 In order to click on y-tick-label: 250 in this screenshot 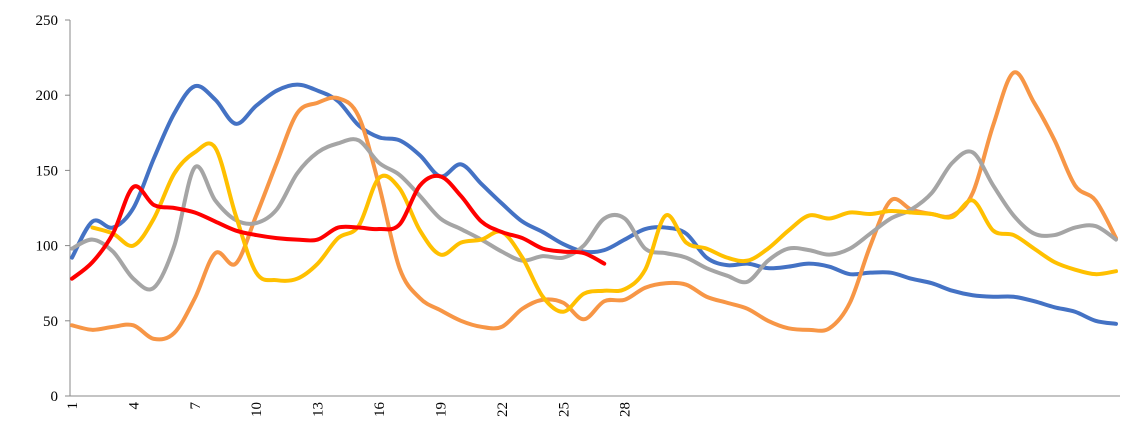, I will do `click(47, 21)`.